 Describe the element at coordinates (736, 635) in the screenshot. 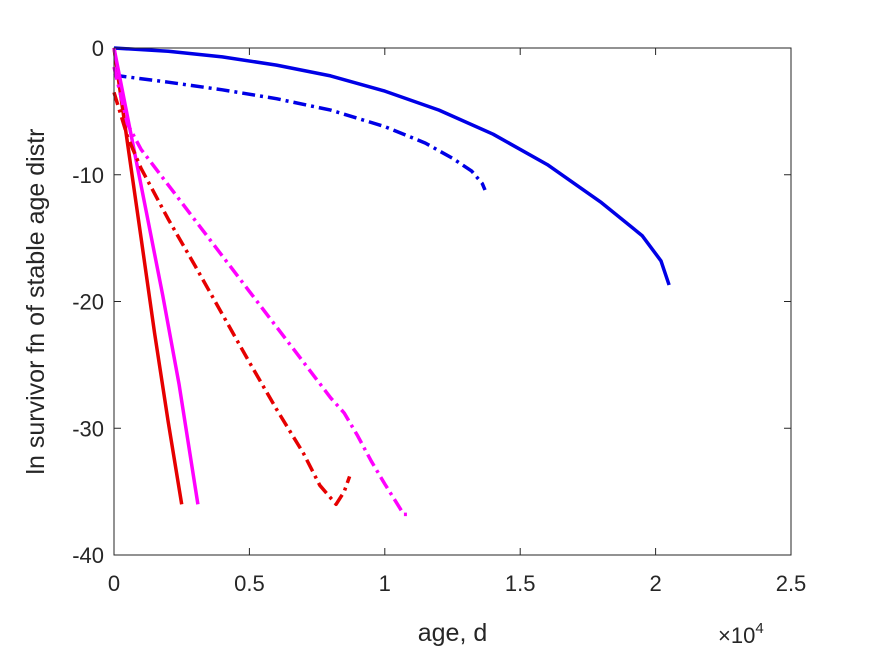

I see `x-axis-multiplier-base: ×10` at that location.